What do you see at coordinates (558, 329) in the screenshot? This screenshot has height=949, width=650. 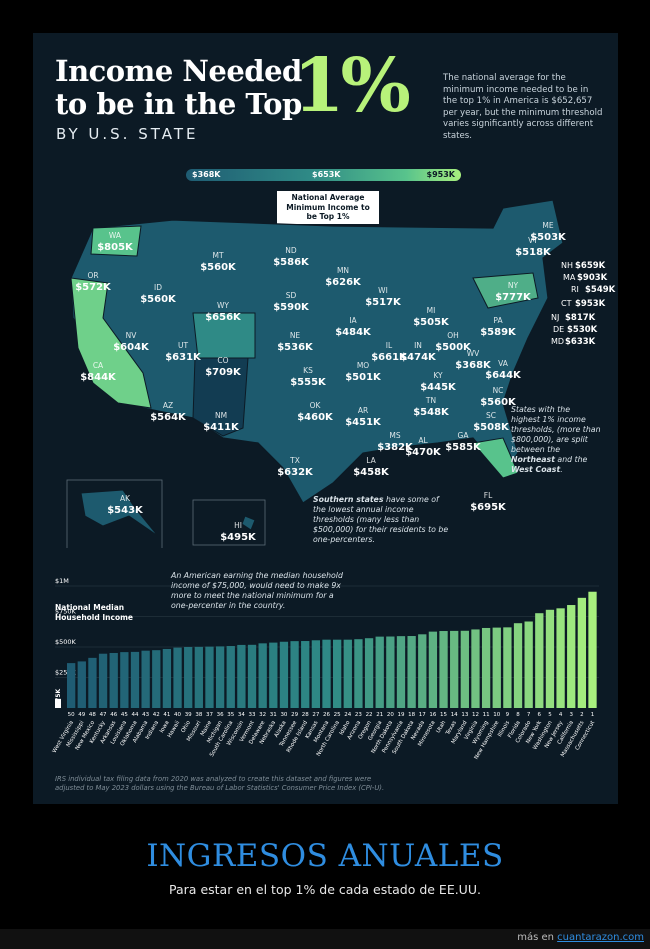 I see `east-abbr-de: DE` at bounding box center [558, 329].